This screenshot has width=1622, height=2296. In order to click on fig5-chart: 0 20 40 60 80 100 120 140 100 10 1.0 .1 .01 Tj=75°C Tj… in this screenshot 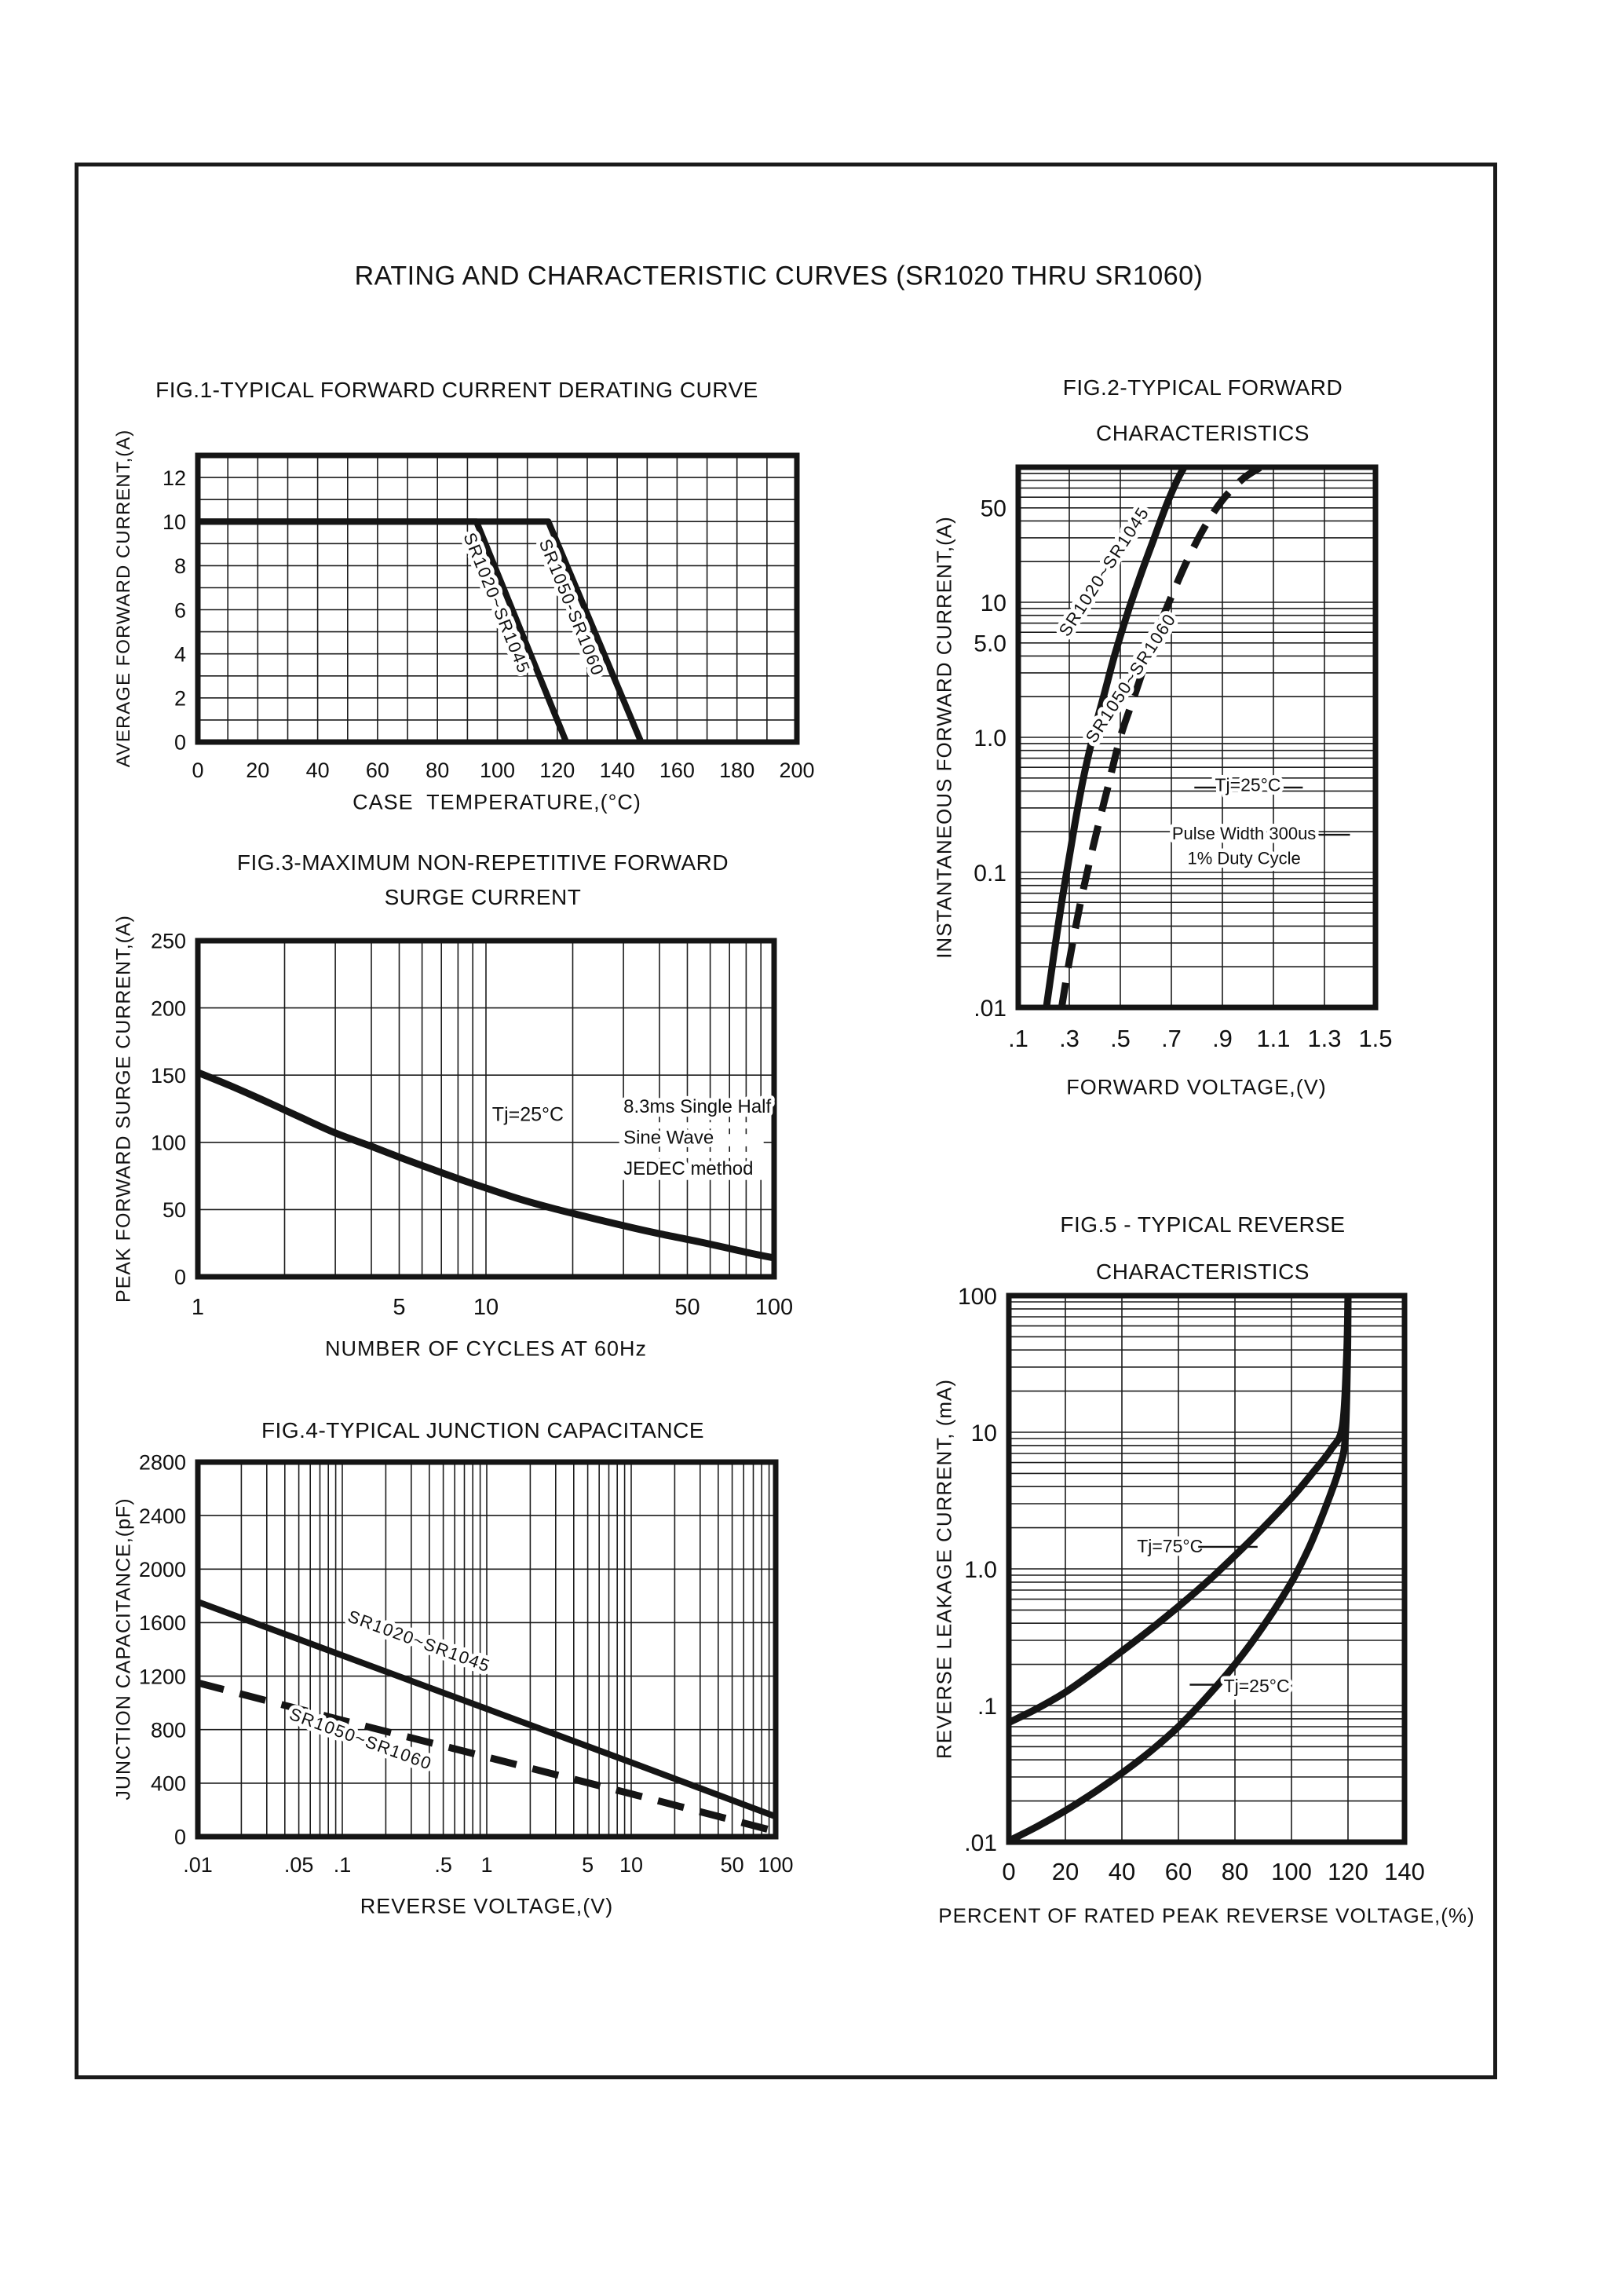, I will do `click(1191, 1585)`.